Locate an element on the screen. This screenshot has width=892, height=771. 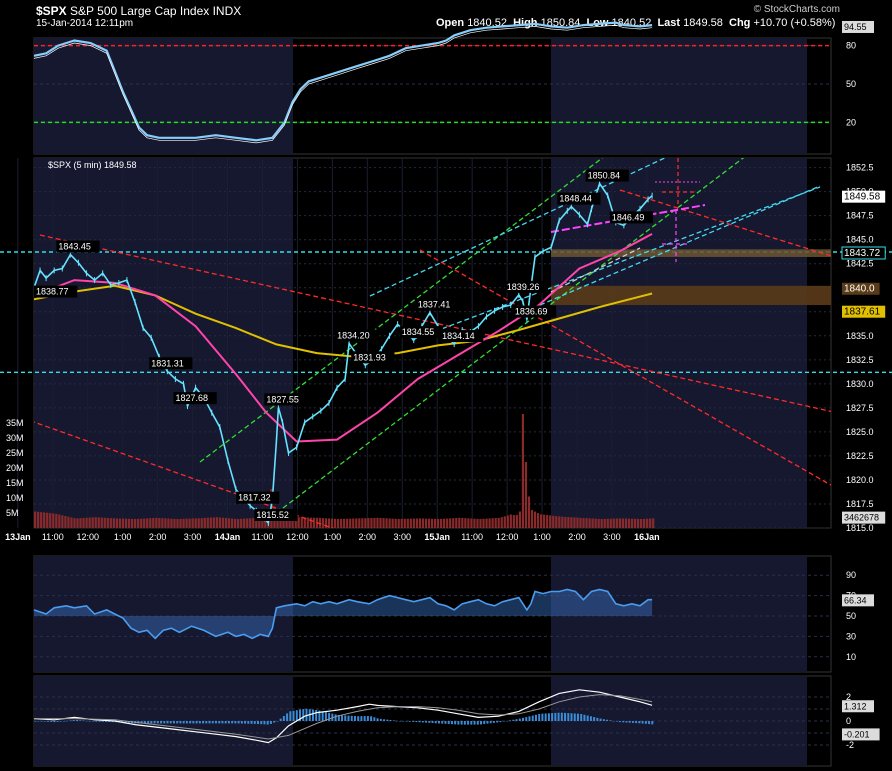
x-axis-label-0: 13Jan is located at coordinates (18, 537).